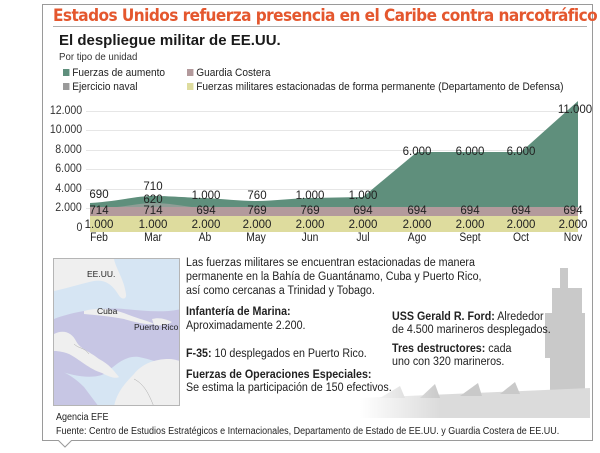  Describe the element at coordinates (573, 238) in the screenshot. I see `x-tick-nov: Nov` at that location.